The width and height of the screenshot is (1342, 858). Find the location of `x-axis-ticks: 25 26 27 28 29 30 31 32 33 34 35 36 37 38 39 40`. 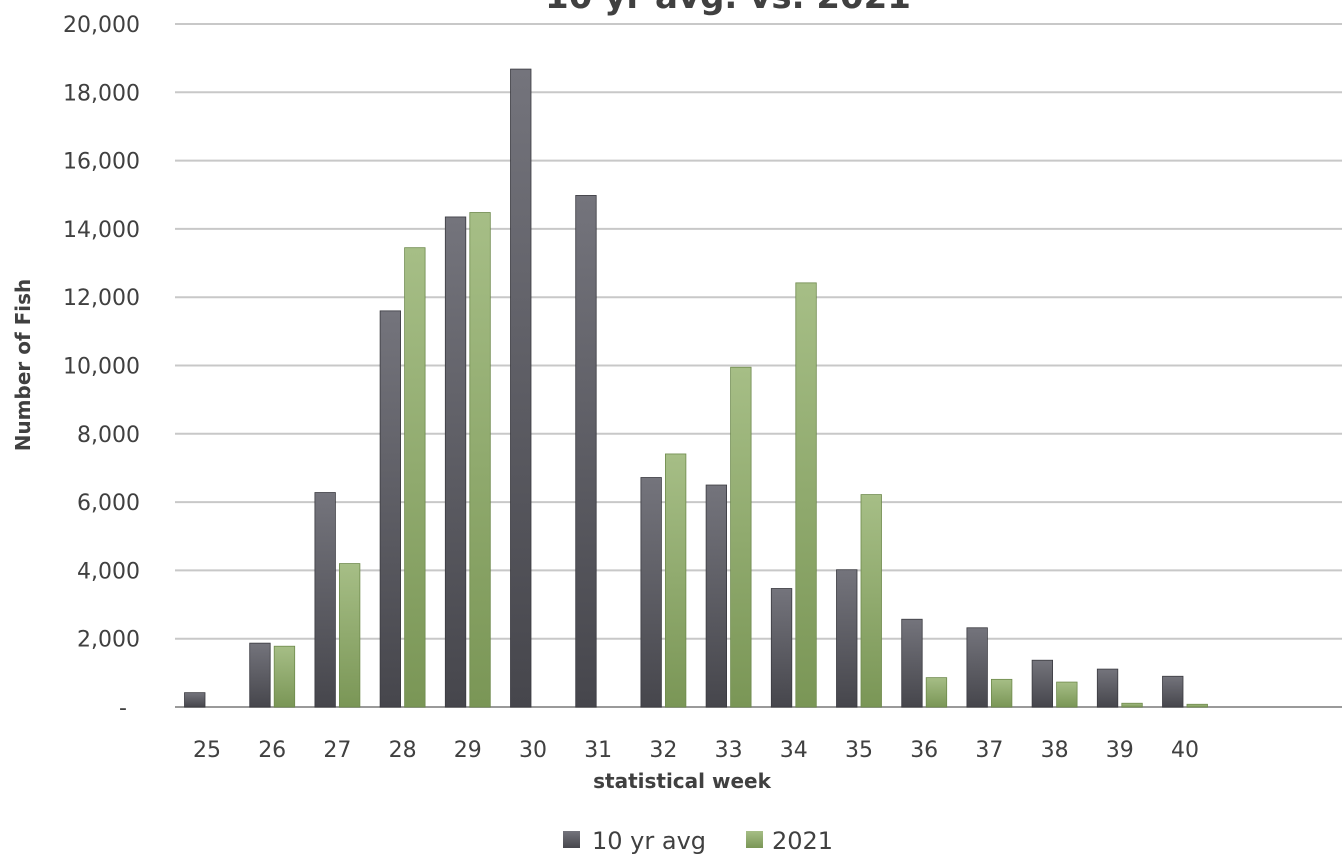

x-axis-ticks: 25 26 27 28 29 30 31 32 33 34 35 36 37 38 39 40 is located at coordinates (696, 750).